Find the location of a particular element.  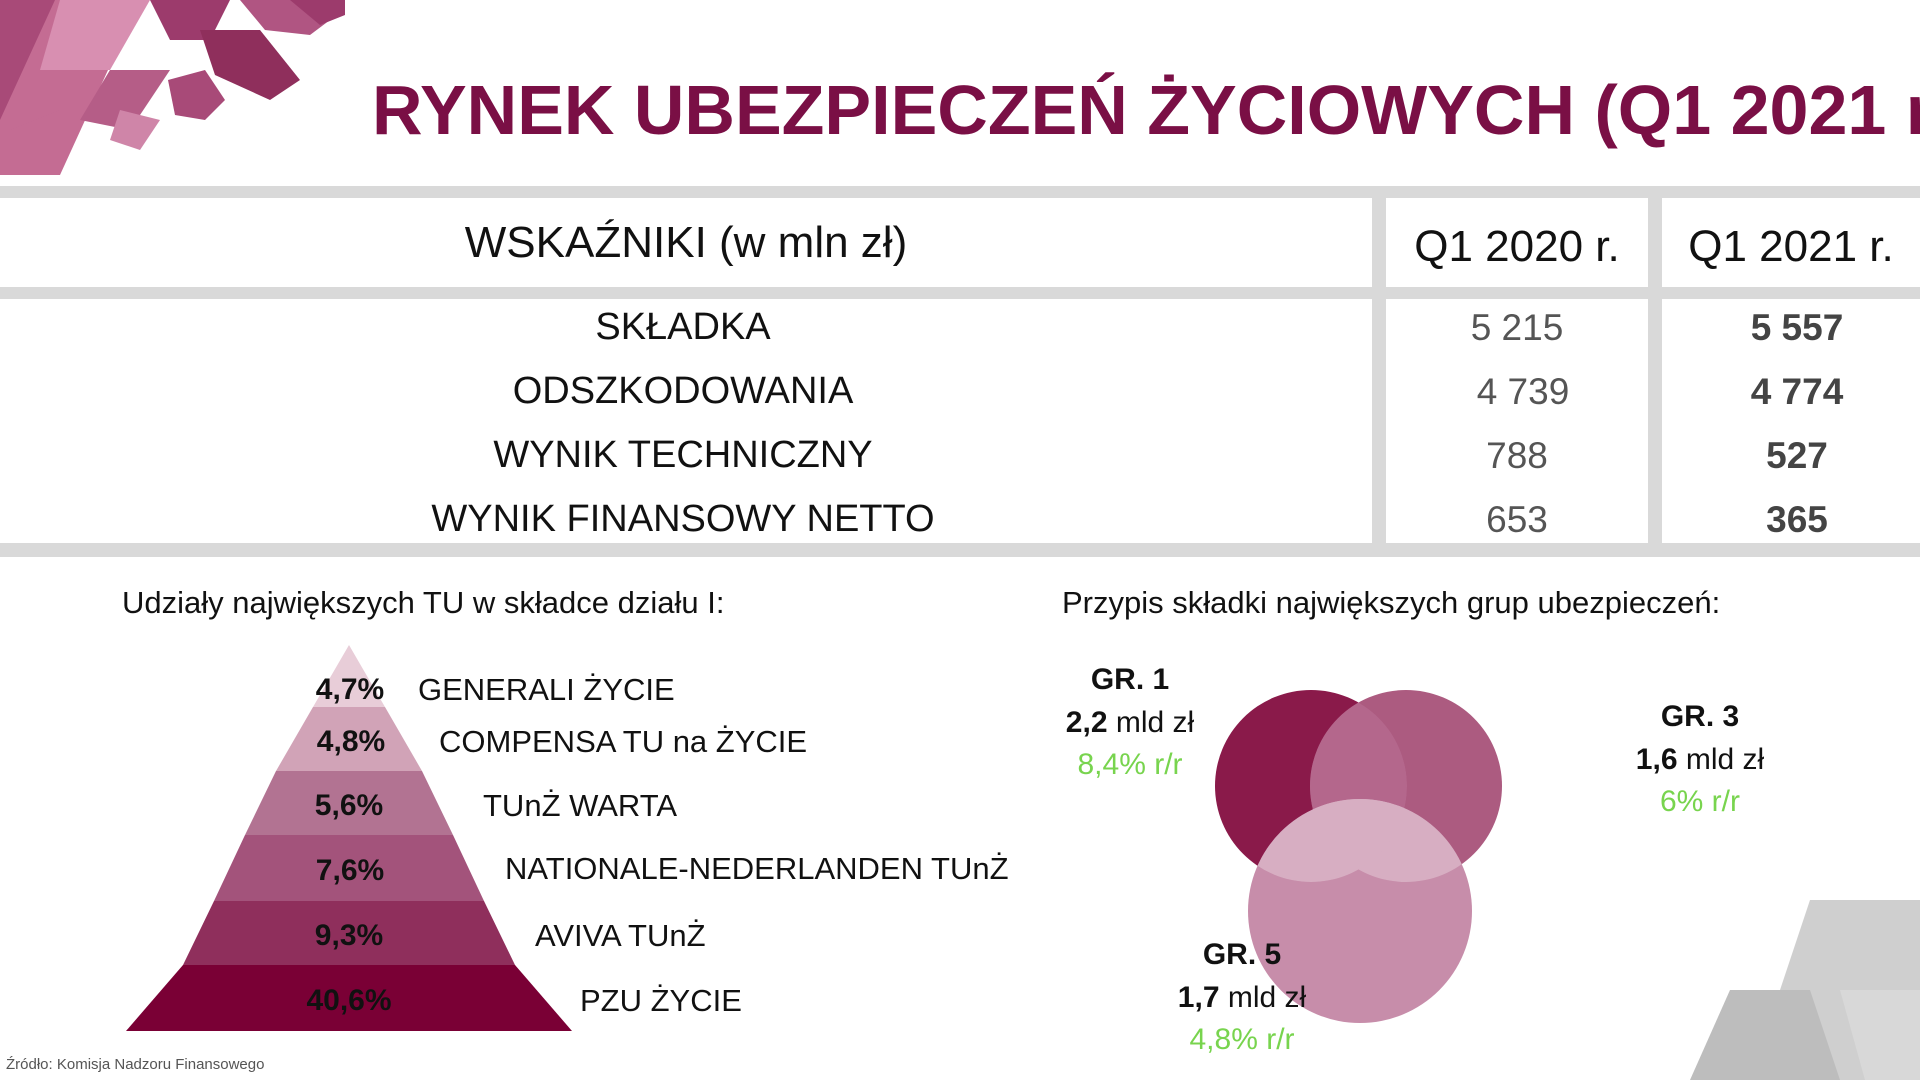

pyramid-pct: 7,6% is located at coordinates (350, 870).